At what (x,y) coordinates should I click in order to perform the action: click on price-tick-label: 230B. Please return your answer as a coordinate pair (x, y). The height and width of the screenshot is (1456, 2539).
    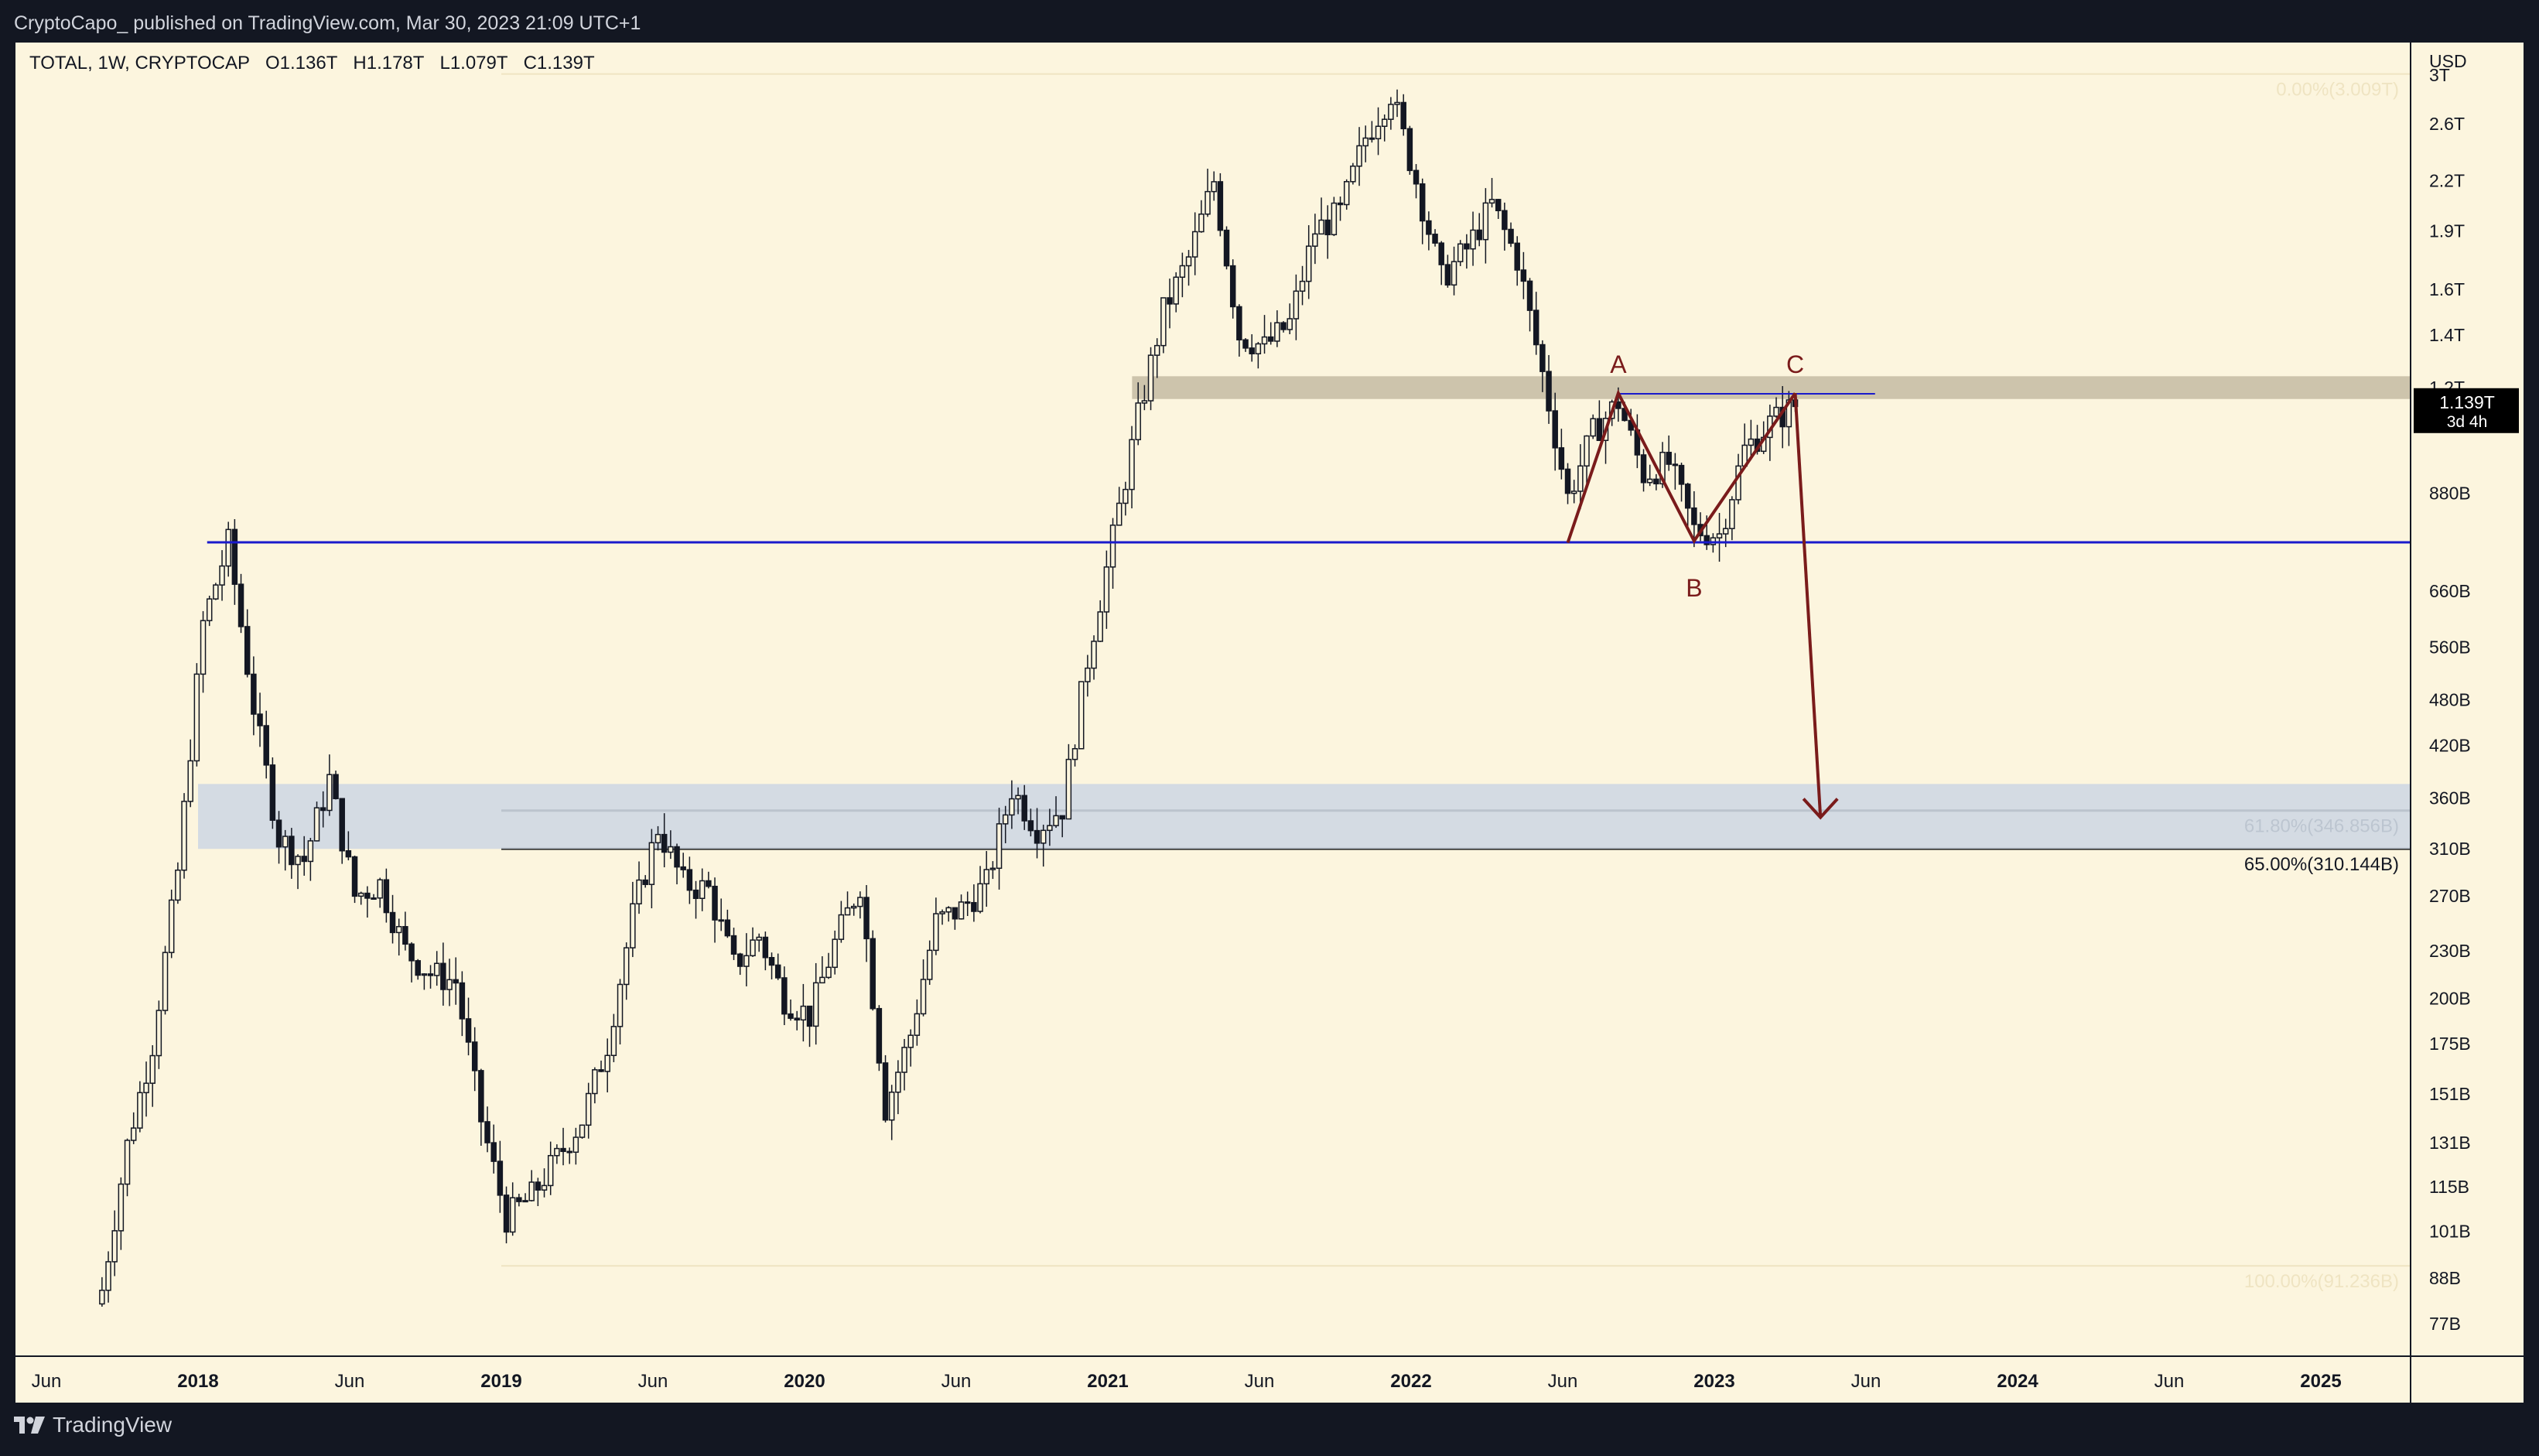
    Looking at the image, I should click on (2450, 951).